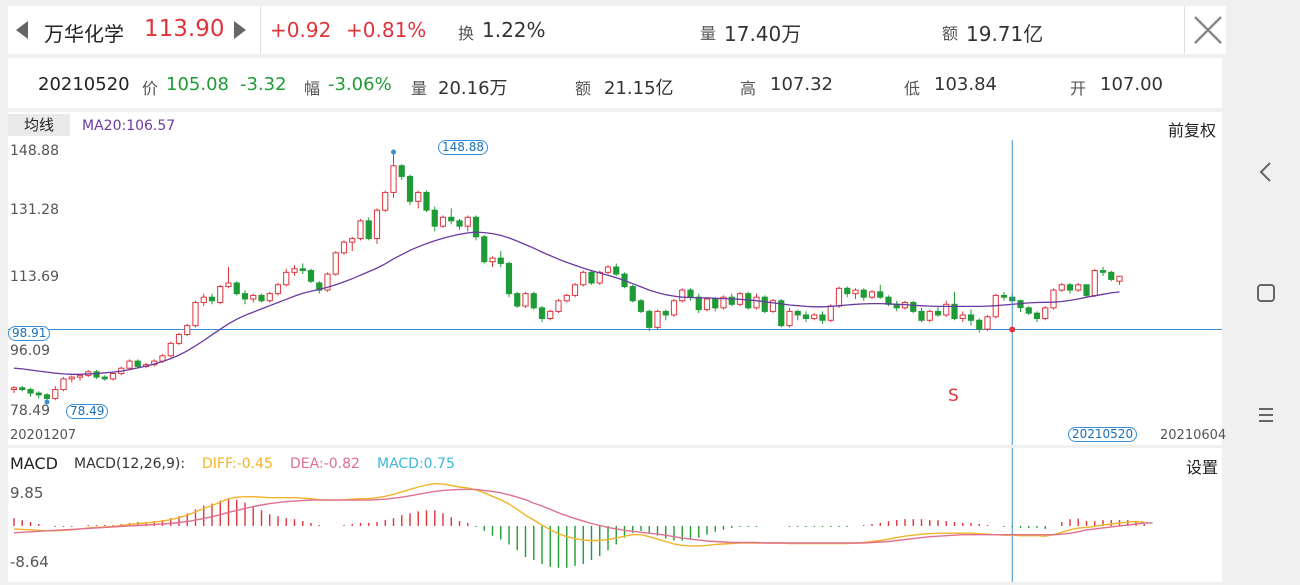  Describe the element at coordinates (1208, 30) in the screenshot. I see `close-icon` at that location.